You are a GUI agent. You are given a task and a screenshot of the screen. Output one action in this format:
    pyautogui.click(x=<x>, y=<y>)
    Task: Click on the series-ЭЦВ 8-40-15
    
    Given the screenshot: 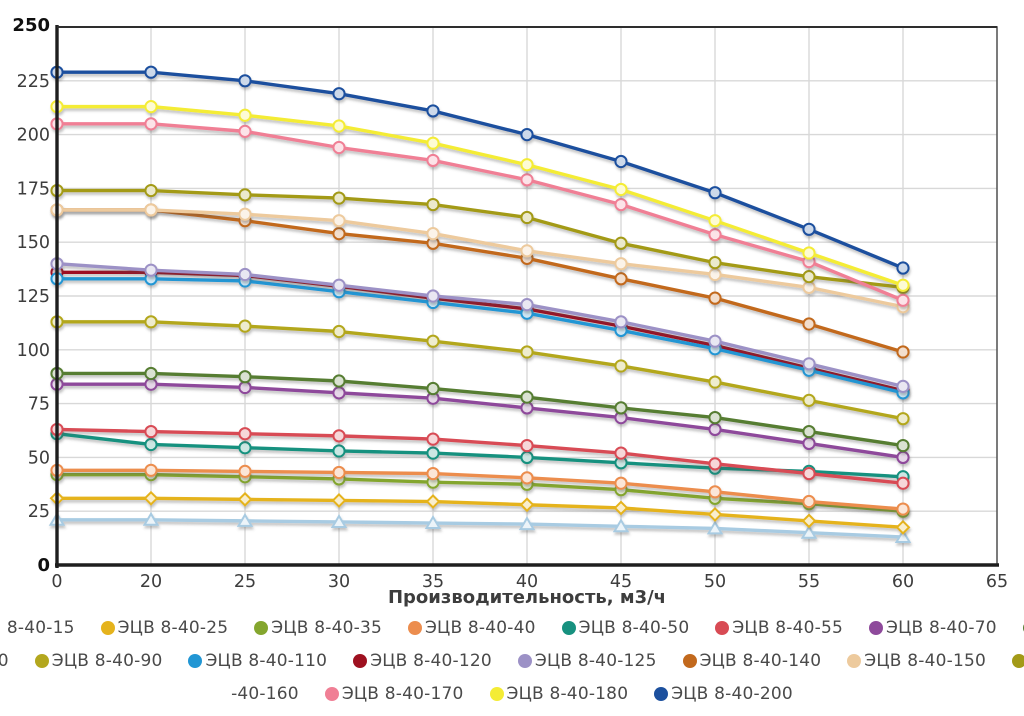 What is the action you would take?
    pyautogui.click(x=480, y=527)
    